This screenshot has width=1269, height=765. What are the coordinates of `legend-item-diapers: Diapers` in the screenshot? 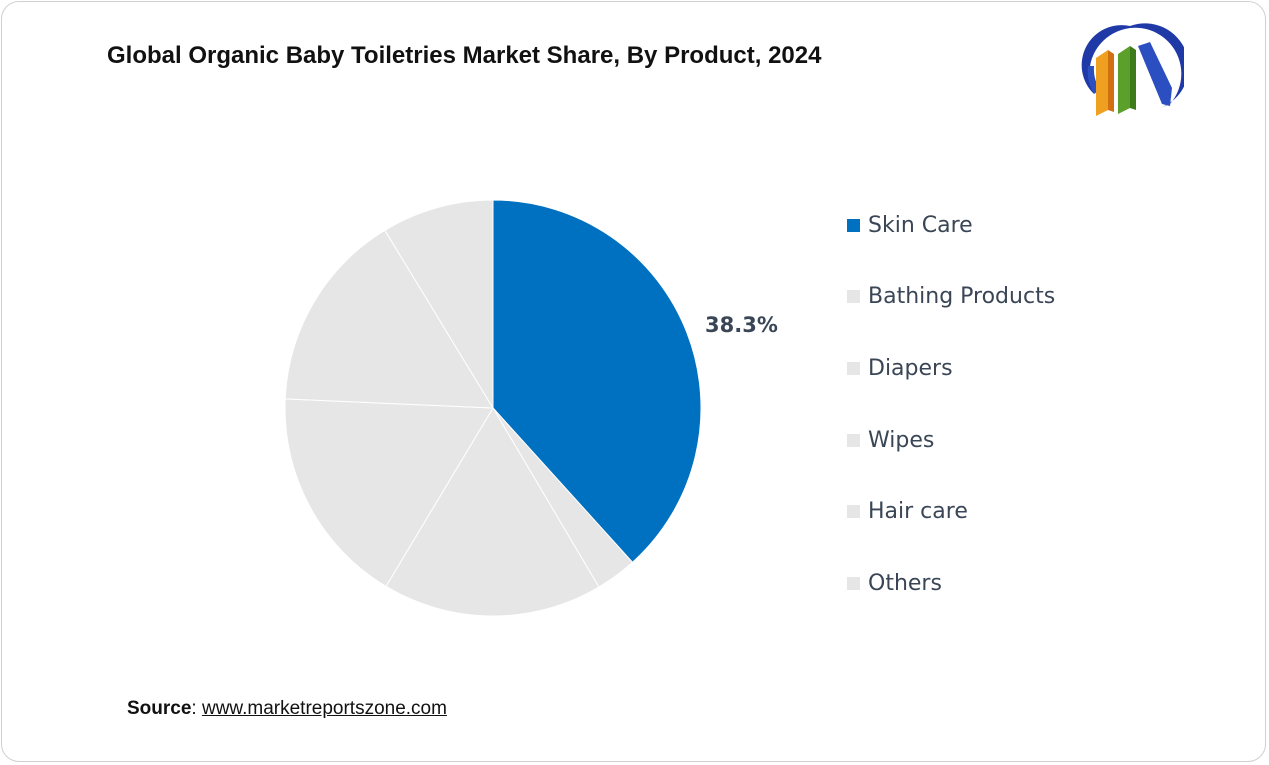 It's located at (900, 368).